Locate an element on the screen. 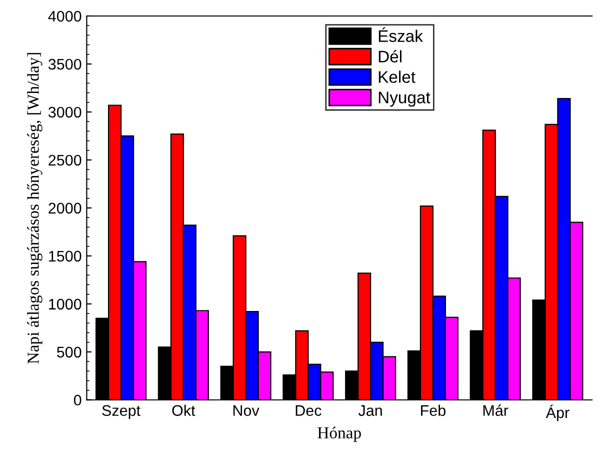 Image resolution: width=598 pixels, height=457 pixels. y-tick-label: 1500 is located at coordinates (65, 256).